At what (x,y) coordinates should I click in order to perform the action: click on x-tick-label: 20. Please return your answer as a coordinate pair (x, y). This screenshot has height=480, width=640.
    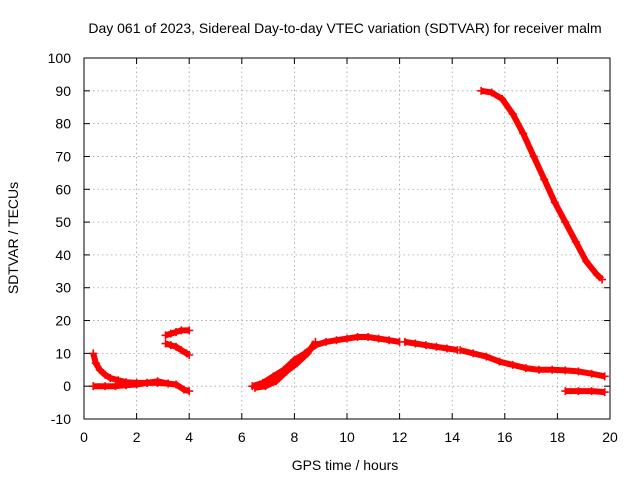
    Looking at the image, I should click on (610, 437).